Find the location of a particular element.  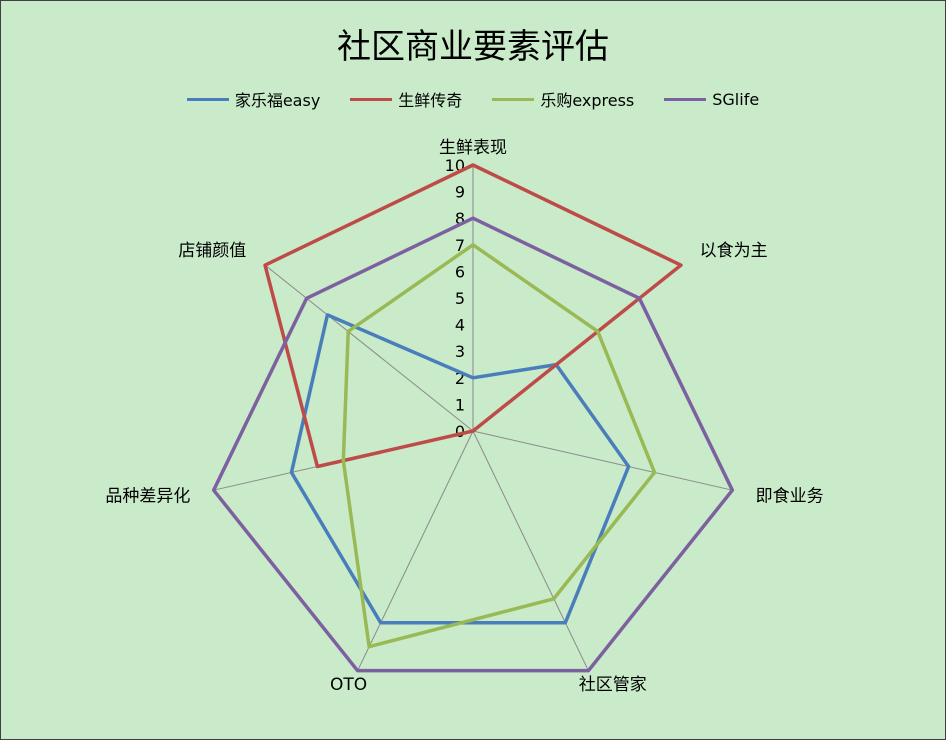

legend-label: 生鲜传奇 is located at coordinates (430, 100).